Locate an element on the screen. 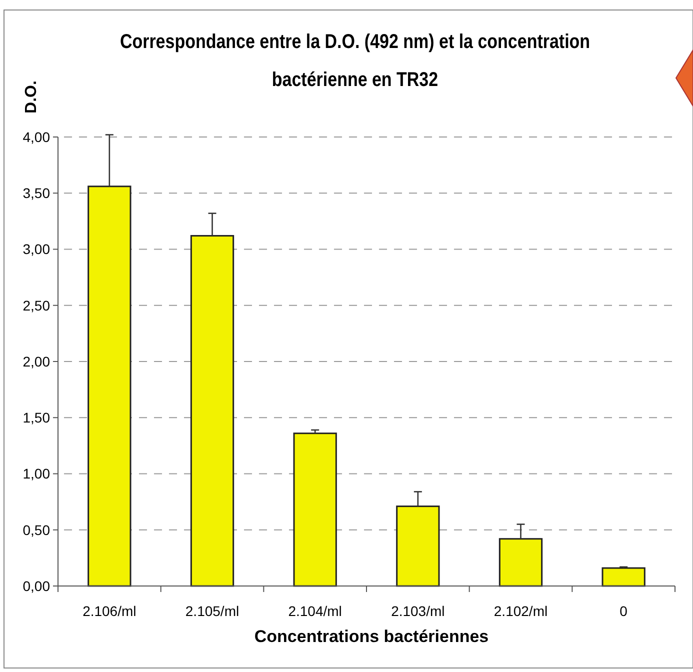 The width and height of the screenshot is (693, 672). x-tick-label: 0 is located at coordinates (624, 611).